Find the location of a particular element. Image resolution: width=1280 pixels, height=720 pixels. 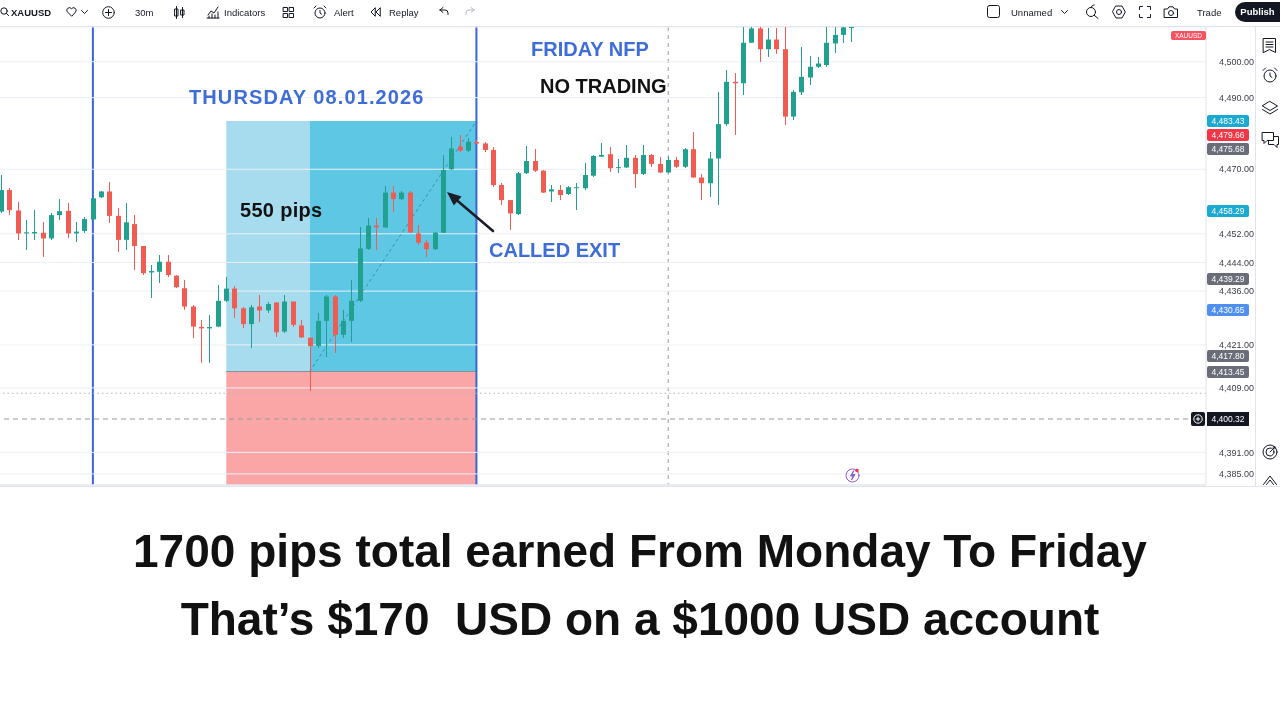

text: 1700 pips total earned From Monday To Friday is located at coordinates (640, 551).